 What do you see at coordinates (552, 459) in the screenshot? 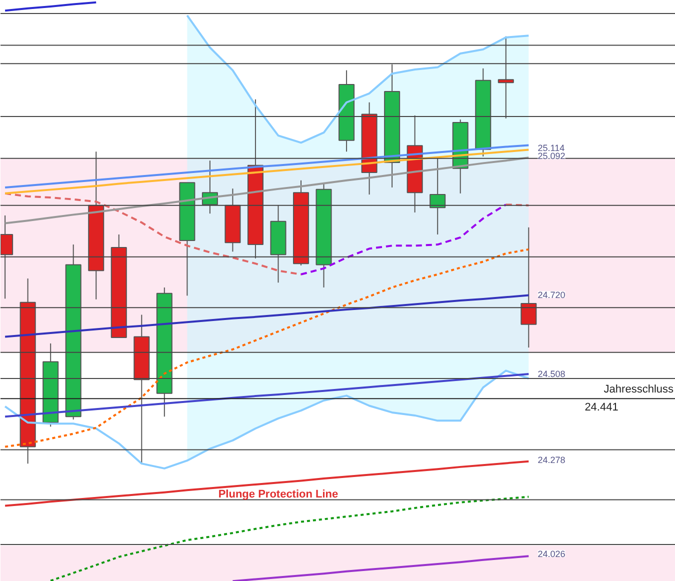
I see `y-tick-label: 24.278` at bounding box center [552, 459].